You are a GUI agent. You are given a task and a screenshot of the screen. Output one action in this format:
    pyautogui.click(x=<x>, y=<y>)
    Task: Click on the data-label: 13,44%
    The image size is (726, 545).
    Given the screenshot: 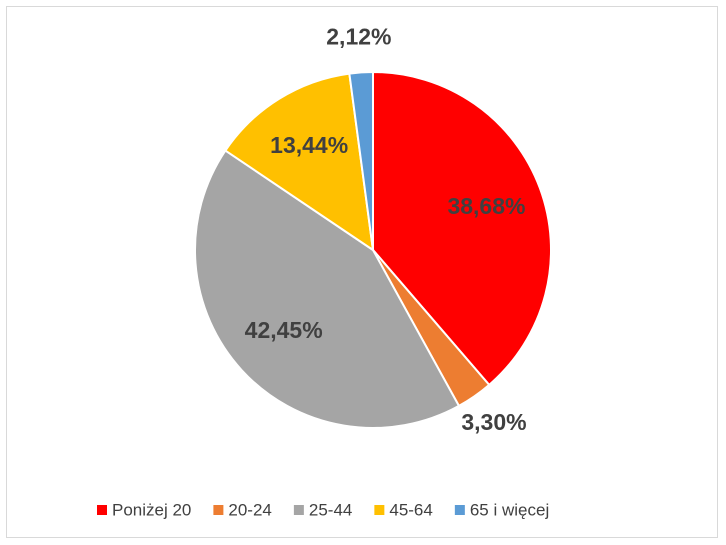 What is the action you would take?
    pyautogui.click(x=309, y=145)
    